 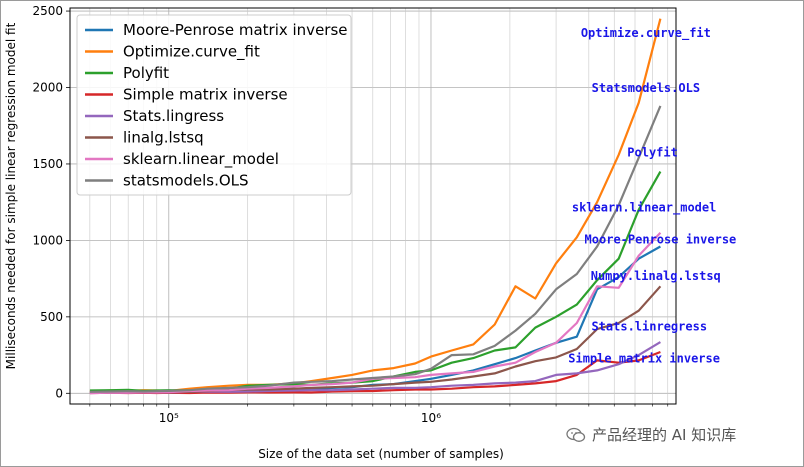 I want to click on legend-label: Polyfit, so click(x=146, y=73).